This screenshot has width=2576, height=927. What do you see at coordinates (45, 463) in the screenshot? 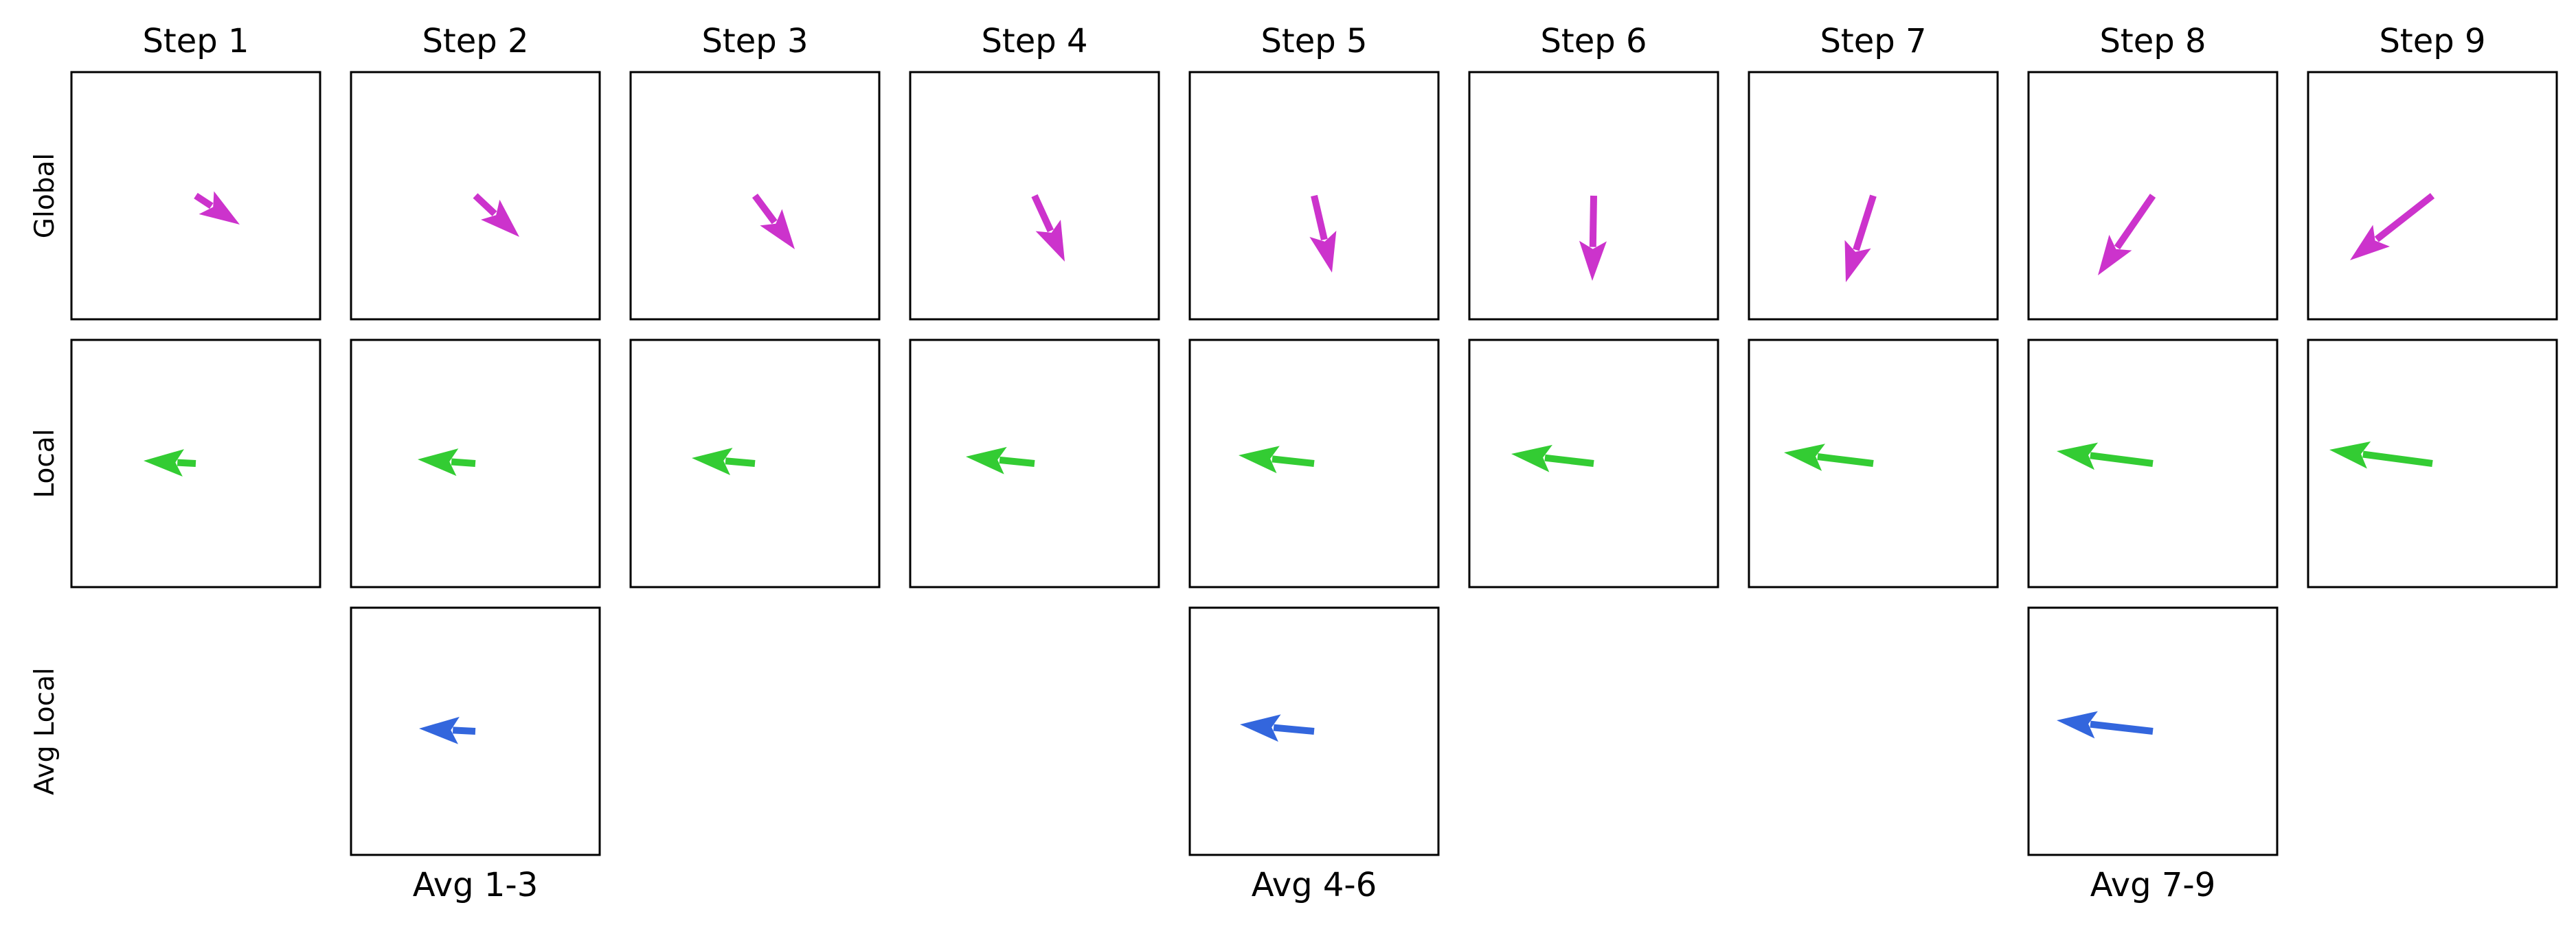
I see `row-label-local: Local` at bounding box center [45, 463].